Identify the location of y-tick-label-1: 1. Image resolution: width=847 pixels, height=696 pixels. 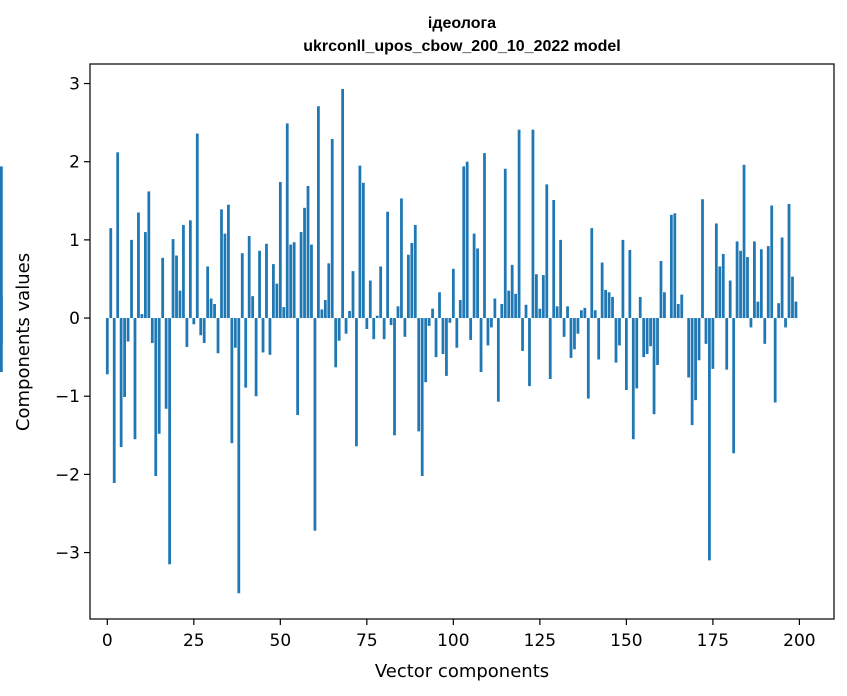
(74, 241).